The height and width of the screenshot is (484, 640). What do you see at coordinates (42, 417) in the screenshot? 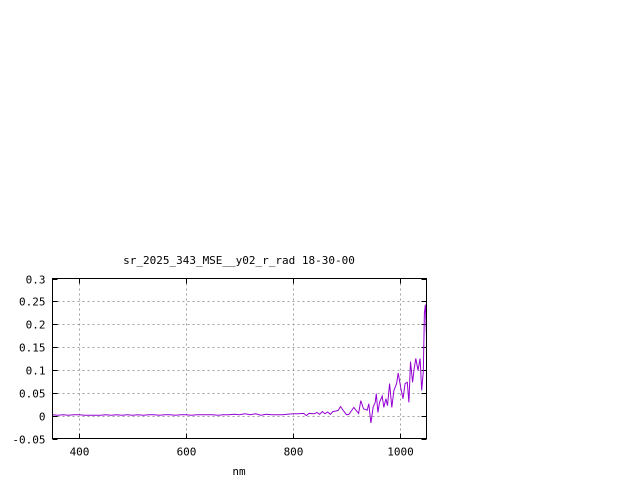
I see `y-tick-label: 0` at bounding box center [42, 417].